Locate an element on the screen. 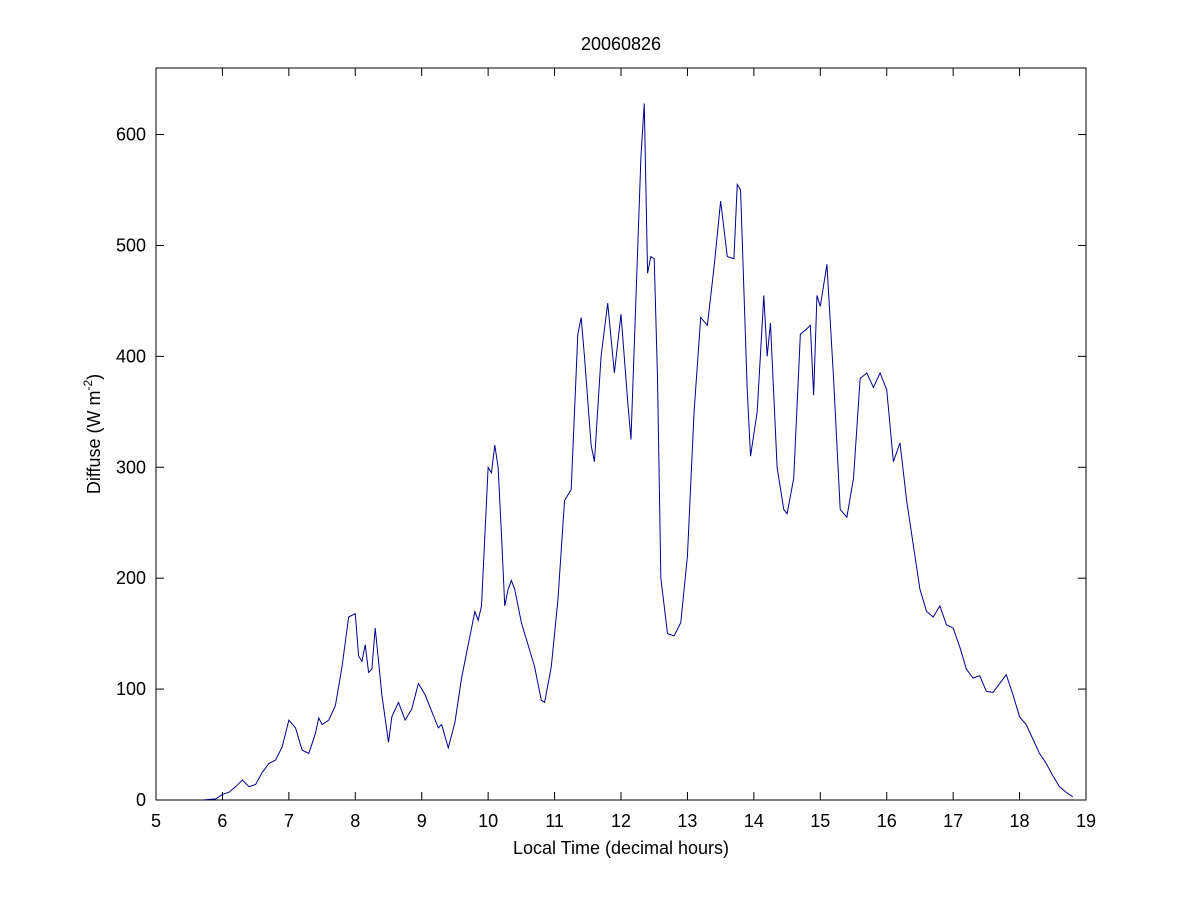 This screenshot has height=900, width=1200. y-axis-label: Diffuse (W m-2) is located at coordinates (92, 434).